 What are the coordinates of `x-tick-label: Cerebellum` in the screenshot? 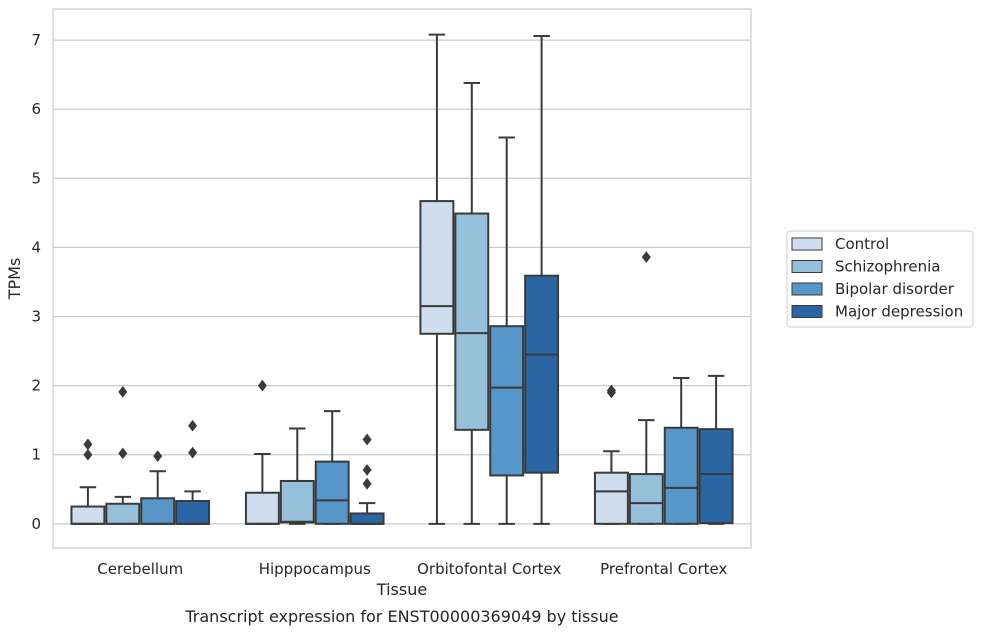 It's located at (140, 569).